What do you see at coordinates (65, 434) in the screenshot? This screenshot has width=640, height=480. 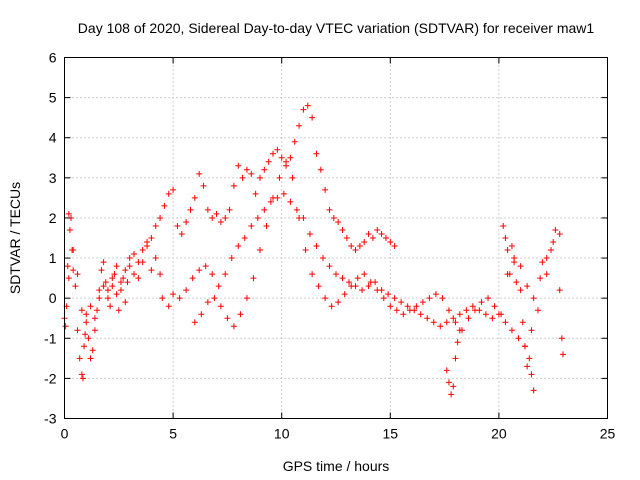 I see `x-tick-label: 0` at bounding box center [65, 434].